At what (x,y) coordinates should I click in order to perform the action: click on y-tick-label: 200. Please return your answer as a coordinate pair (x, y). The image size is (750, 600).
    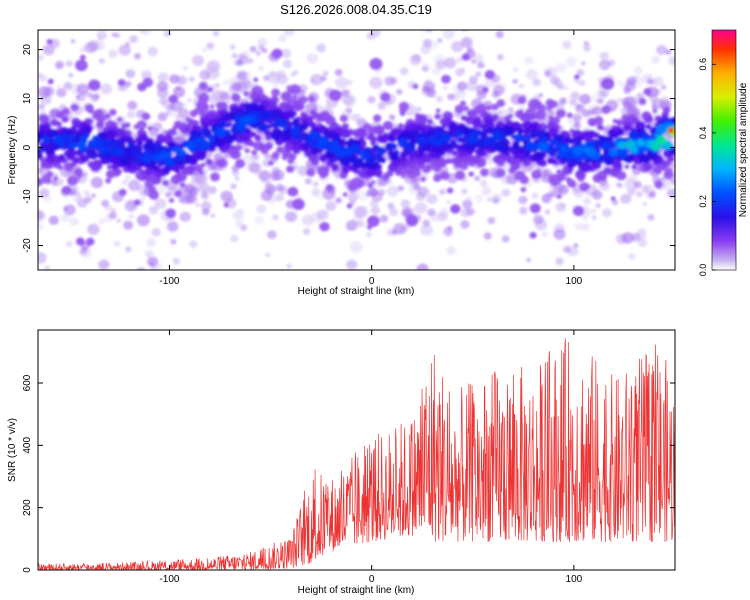
    Looking at the image, I should click on (27, 507).